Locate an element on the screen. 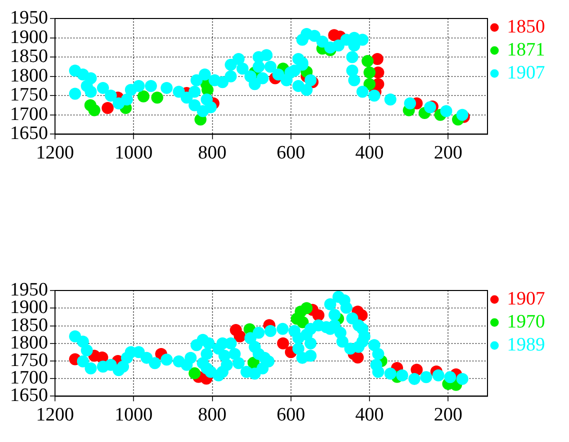 This screenshot has width=569, height=442. legend-label: 1871 is located at coordinates (526, 49).